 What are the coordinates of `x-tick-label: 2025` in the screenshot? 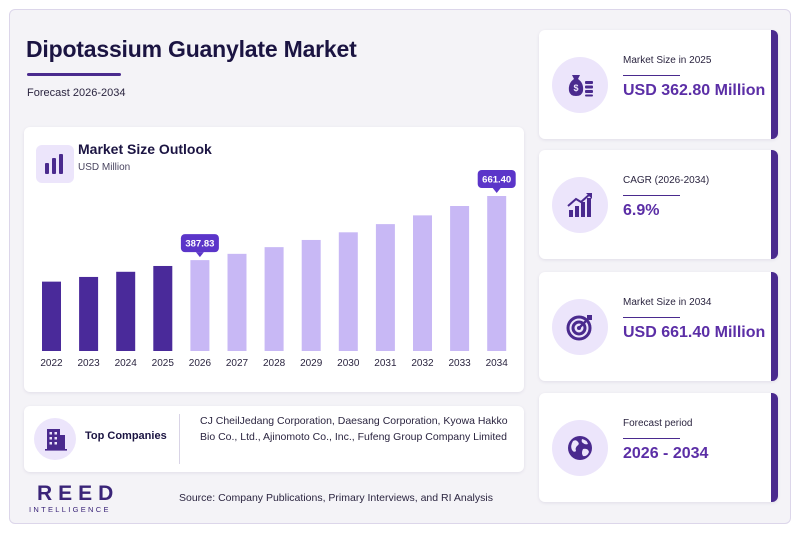 It's located at (163, 363).